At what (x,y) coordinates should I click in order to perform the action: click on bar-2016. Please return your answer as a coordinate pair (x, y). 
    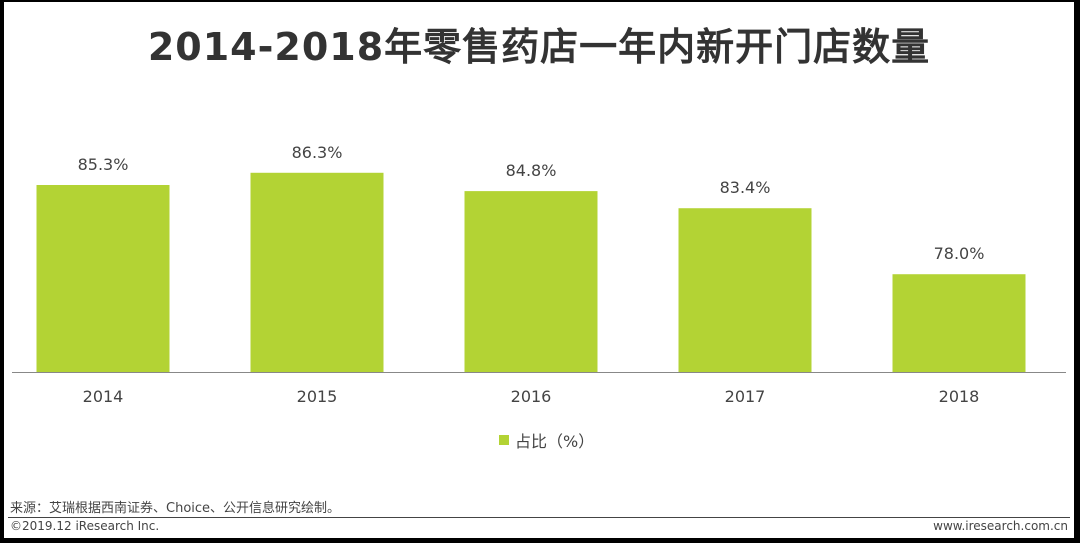
    Looking at the image, I should click on (531, 281).